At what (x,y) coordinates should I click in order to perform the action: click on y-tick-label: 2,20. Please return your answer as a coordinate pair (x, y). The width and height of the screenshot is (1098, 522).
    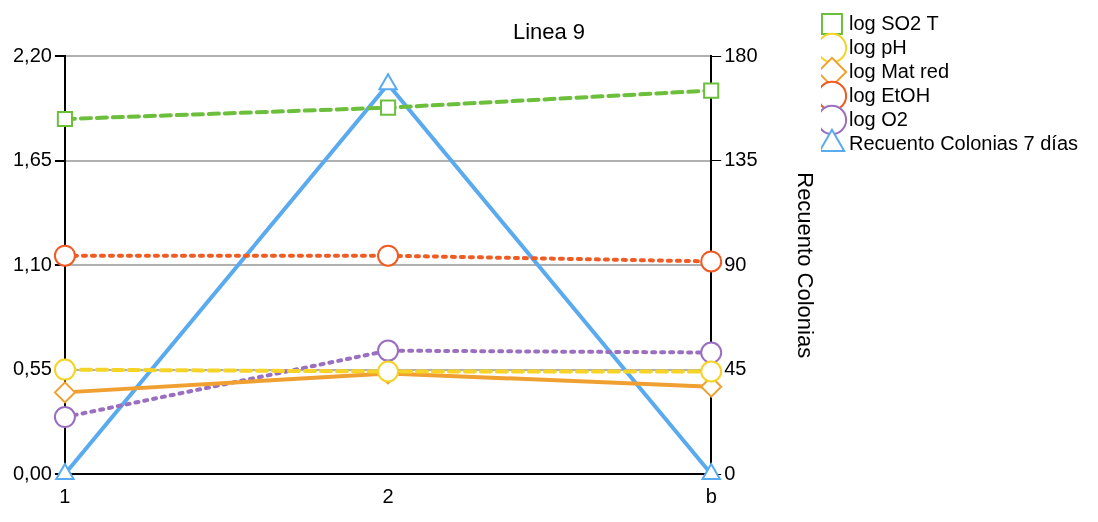
    Looking at the image, I should click on (32, 54).